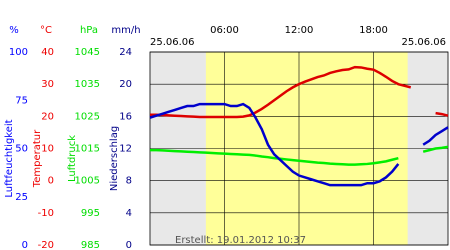 Image resolution: width=450 pixels, height=250 pixels. I want to click on y-tick-label: 1005, so click(87, 181).